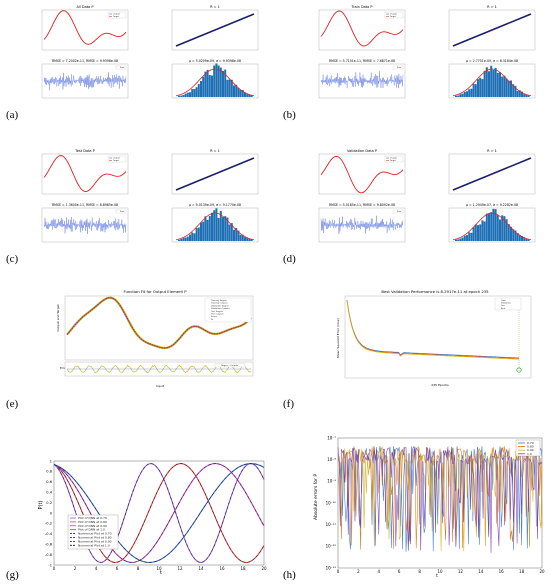 Image resolution: width=550 pixels, height=586 pixels. I want to click on legend-entry: Numerical Plot at 0.80, so click(95, 538).